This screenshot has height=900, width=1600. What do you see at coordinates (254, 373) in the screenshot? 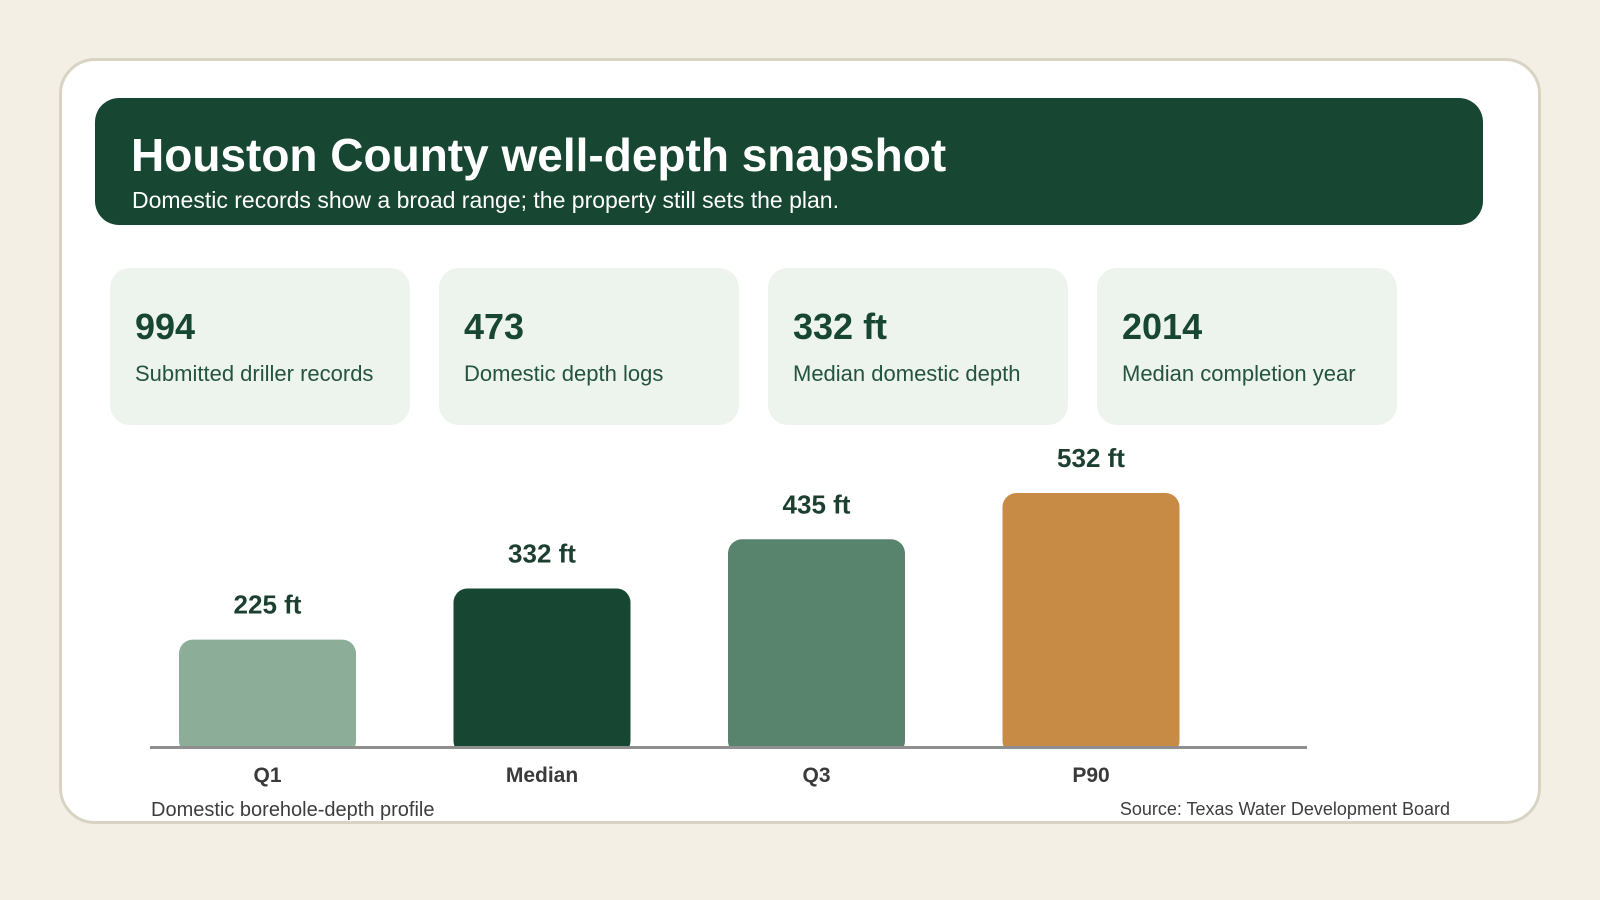
I see `stat-label: Submitted driller records` at bounding box center [254, 373].